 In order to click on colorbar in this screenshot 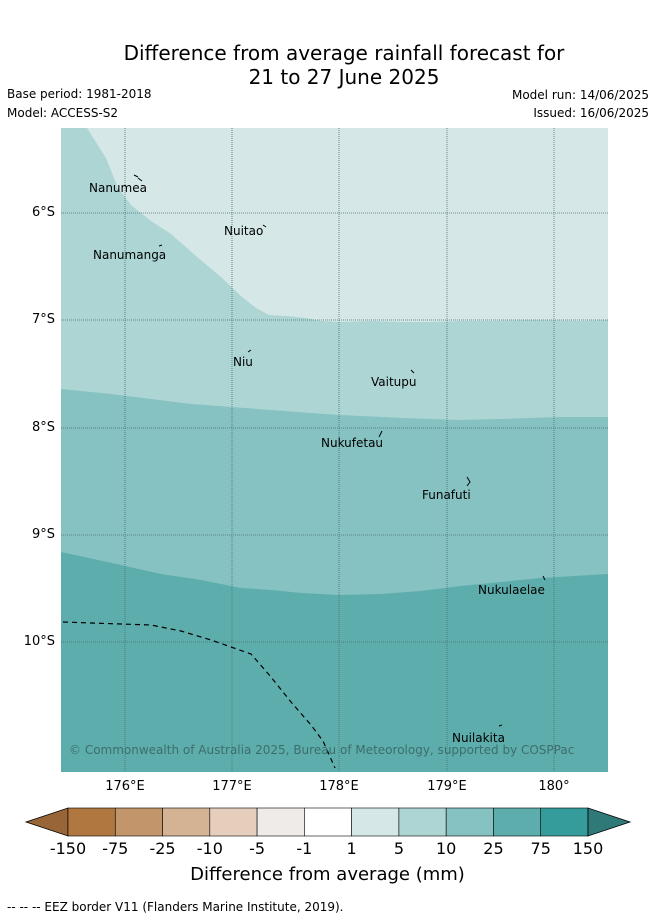, I will do `click(328, 822)`.